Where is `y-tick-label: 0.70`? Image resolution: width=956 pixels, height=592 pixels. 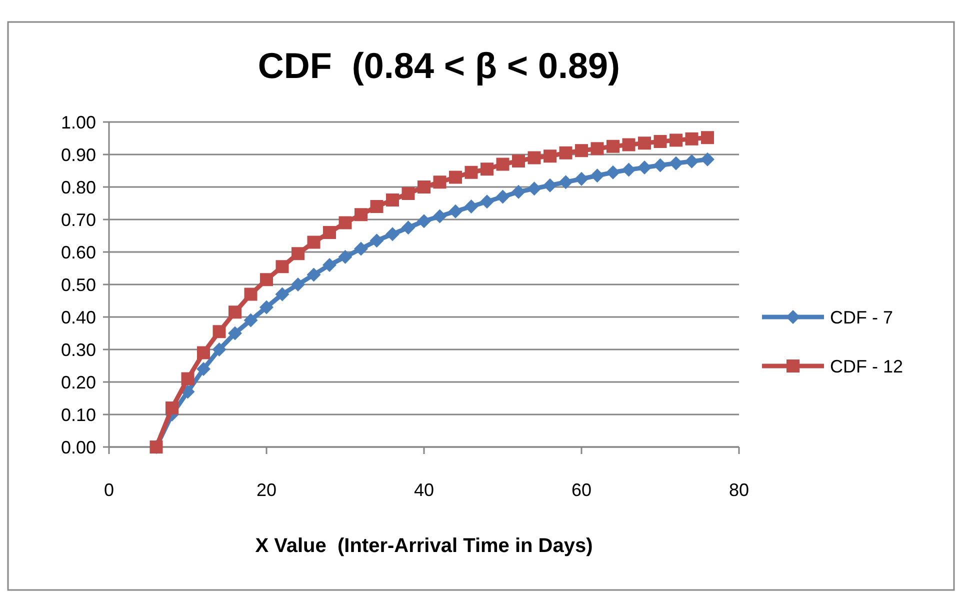
y-tick-label: 0.70 is located at coordinates (78, 220).